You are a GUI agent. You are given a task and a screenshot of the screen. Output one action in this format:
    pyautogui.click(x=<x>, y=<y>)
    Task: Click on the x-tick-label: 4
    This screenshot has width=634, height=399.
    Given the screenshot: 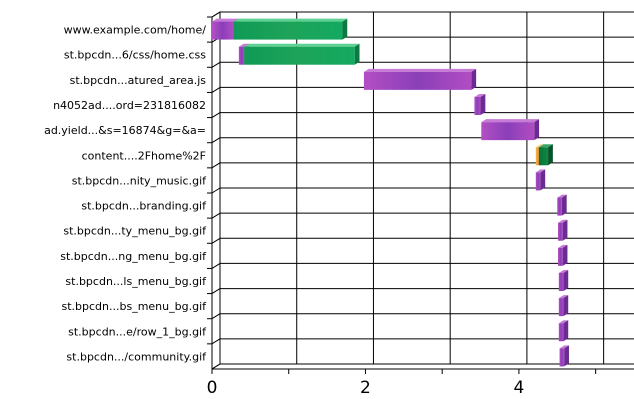 What is the action you would take?
    pyautogui.click(x=518, y=388)
    